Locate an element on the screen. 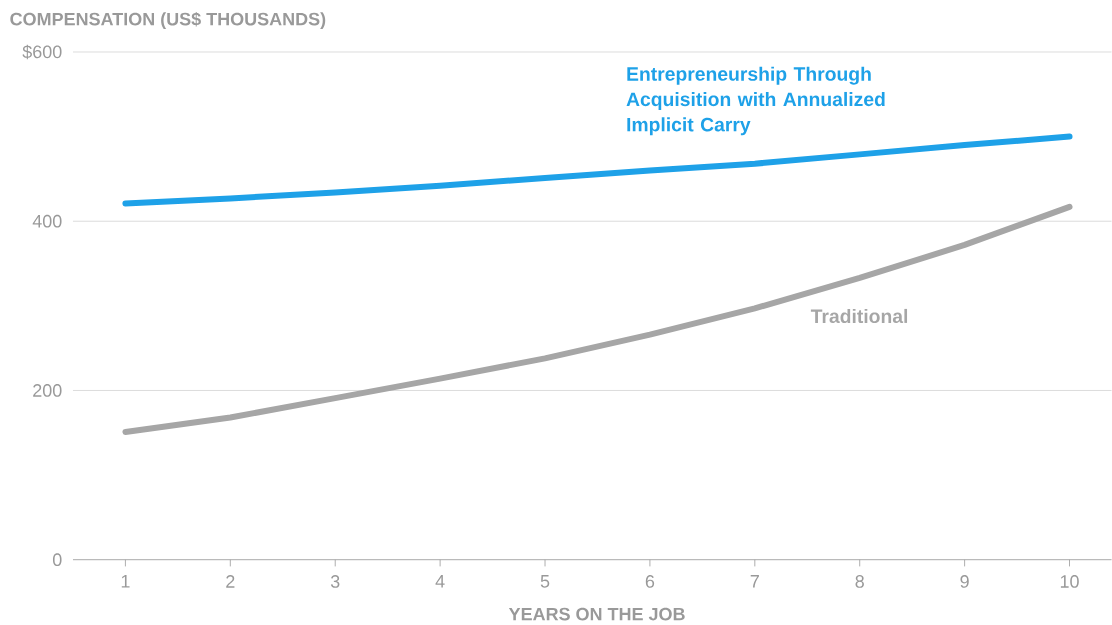  x-tick-label: 5 is located at coordinates (545, 581).